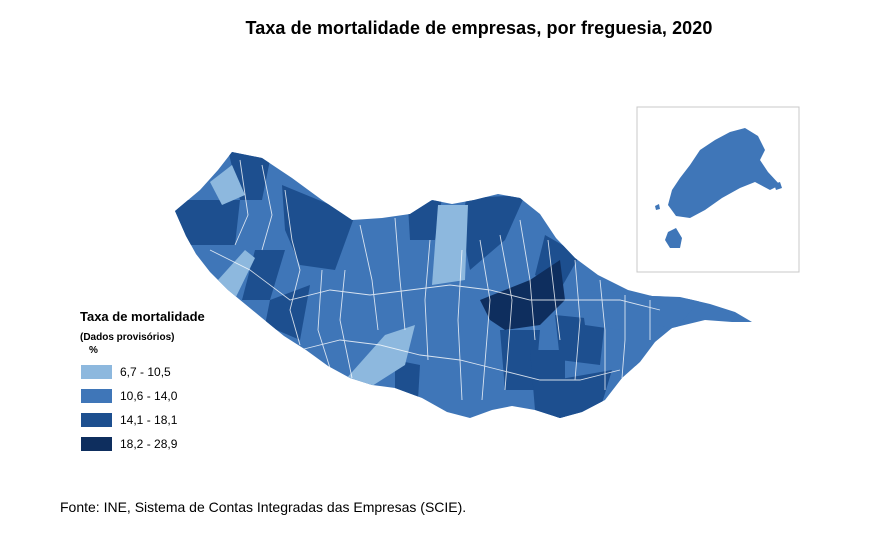  What do you see at coordinates (724, 173) in the screenshot?
I see `porto-santo-outline` at bounding box center [724, 173].